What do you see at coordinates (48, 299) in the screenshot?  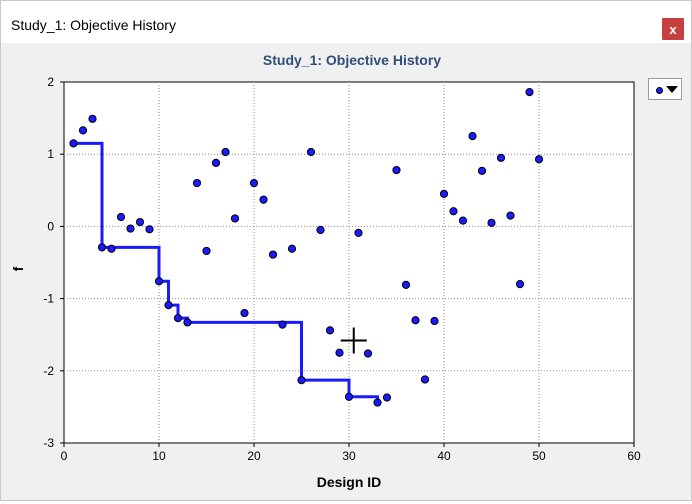 I see `y-tick-label: -1` at bounding box center [48, 299].